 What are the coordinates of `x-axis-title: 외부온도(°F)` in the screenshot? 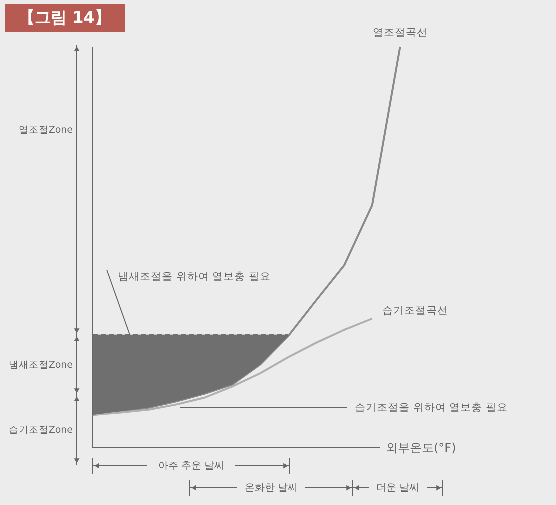 It's located at (421, 448).